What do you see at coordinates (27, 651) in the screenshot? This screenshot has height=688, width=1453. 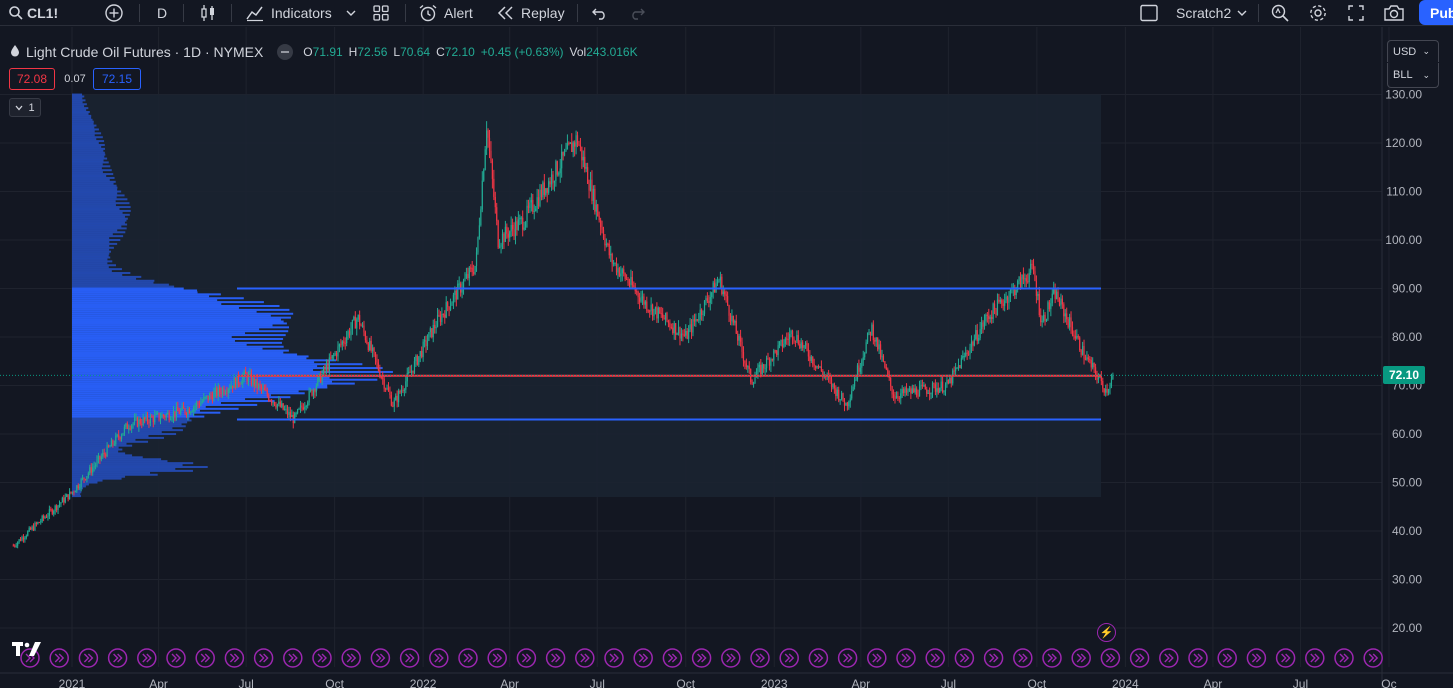 I see `tradingview-logo` at bounding box center [27, 651].